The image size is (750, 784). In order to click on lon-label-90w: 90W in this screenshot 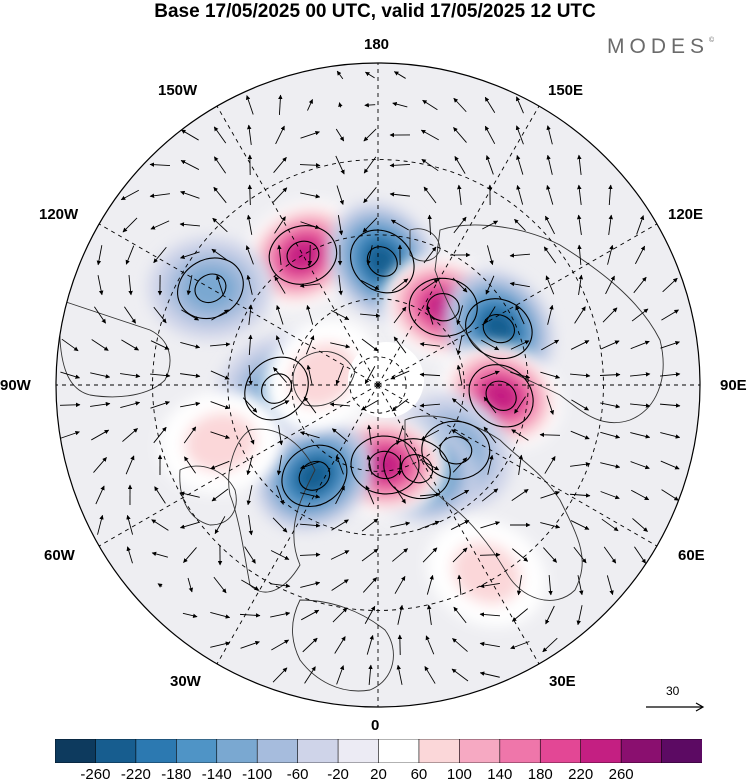, I will do `click(15, 386)`.